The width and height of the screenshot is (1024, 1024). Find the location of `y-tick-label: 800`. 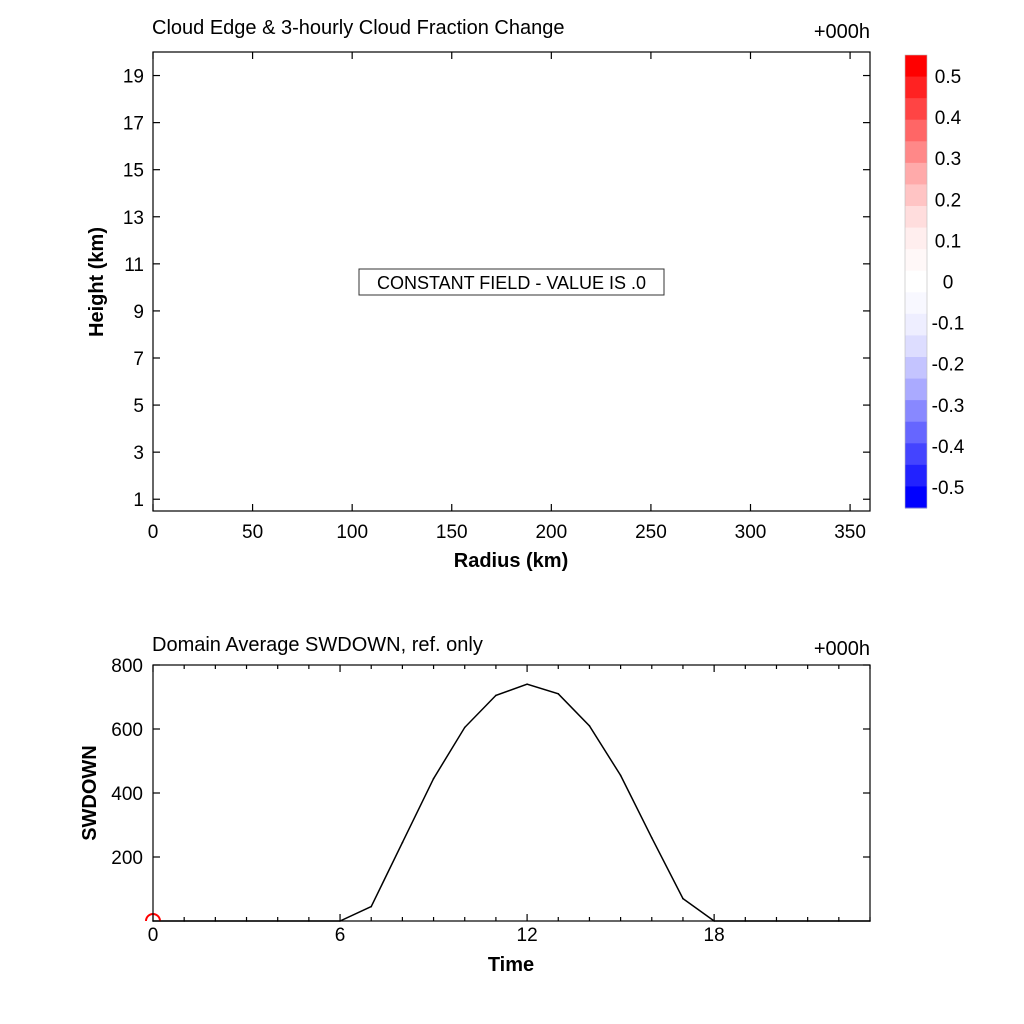

y-tick-label: 800 is located at coordinates (127, 666).